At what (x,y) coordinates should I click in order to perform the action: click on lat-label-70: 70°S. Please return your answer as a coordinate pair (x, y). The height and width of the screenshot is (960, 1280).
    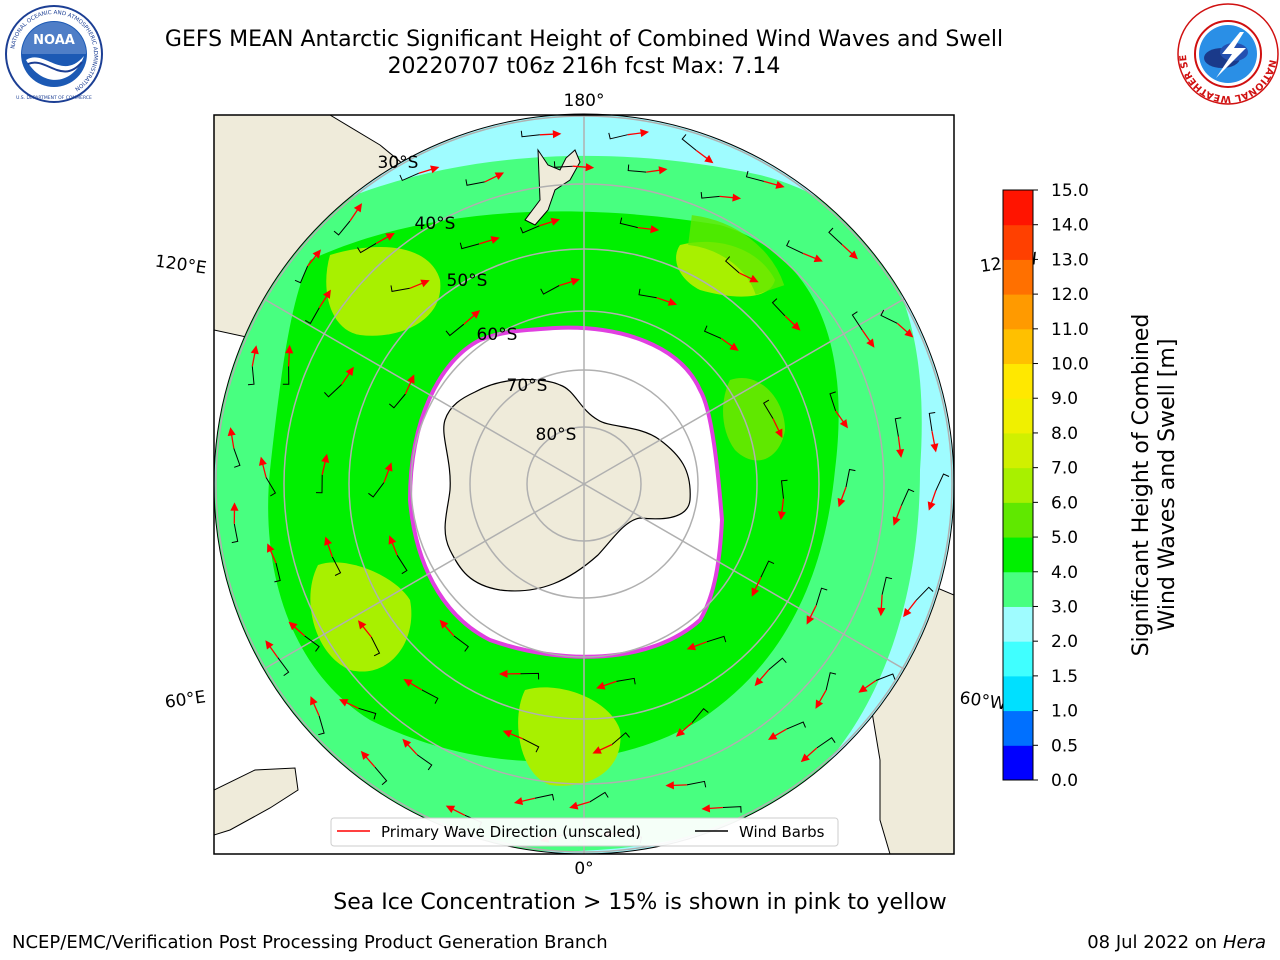
    Looking at the image, I should click on (527, 386).